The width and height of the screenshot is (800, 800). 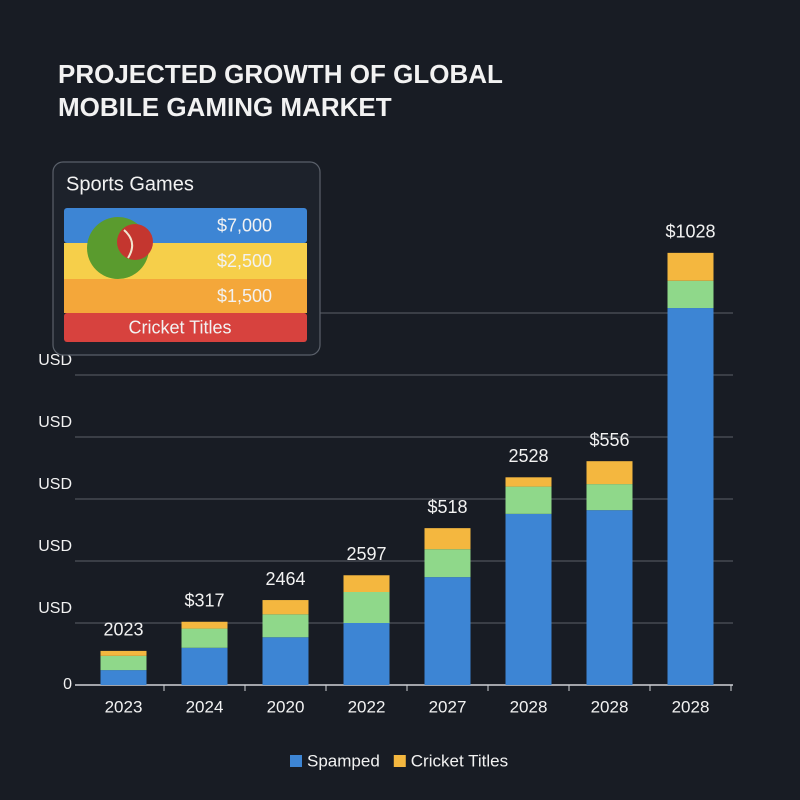 What do you see at coordinates (128, 244) in the screenshot?
I see `ball-seam` at bounding box center [128, 244].